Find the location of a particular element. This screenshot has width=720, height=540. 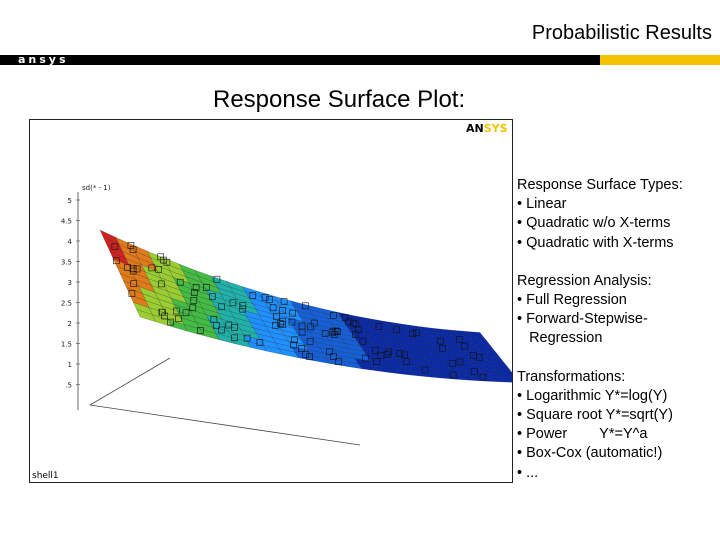

side-group-item: • Logarithmic Y*=log(Y) is located at coordinates (592, 395).